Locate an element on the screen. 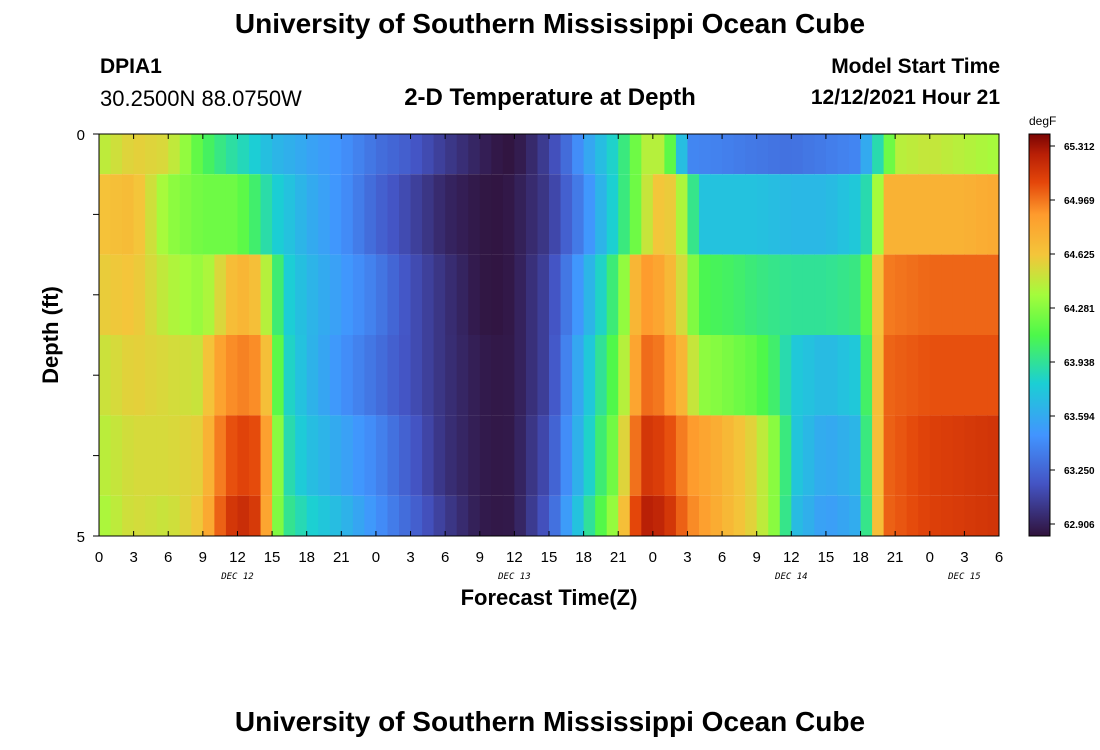 Image resolution: width=1100 pixels, height=750 pixels. day-label: DEC 14 is located at coordinates (791, 577).